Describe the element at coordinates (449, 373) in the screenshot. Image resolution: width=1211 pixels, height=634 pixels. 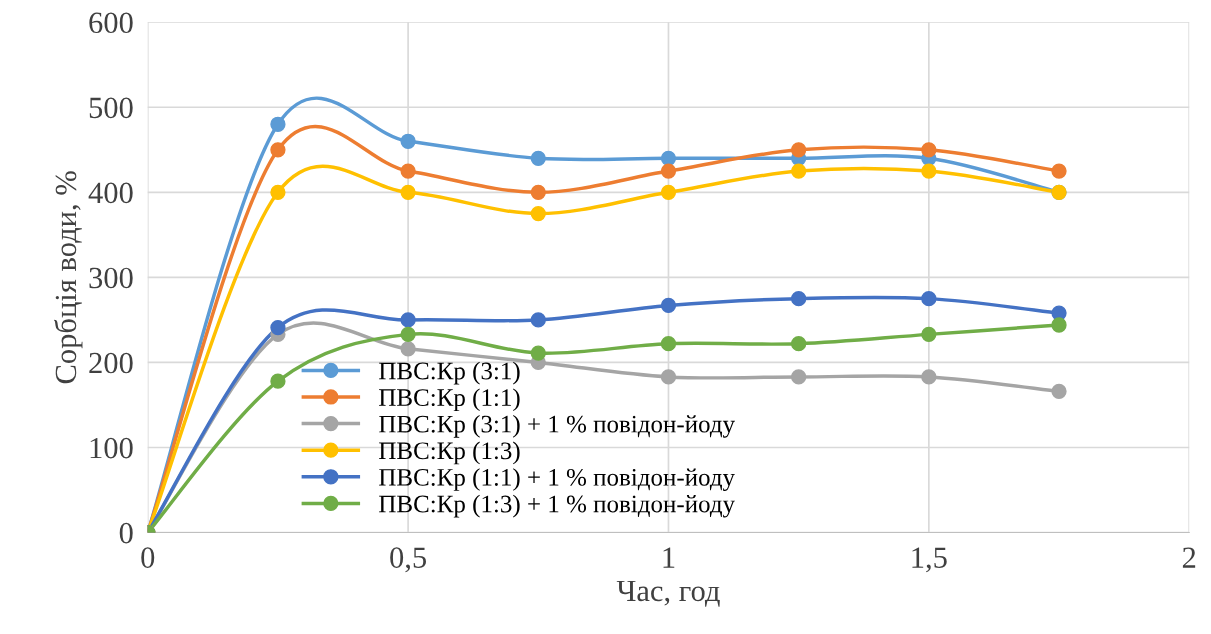
I see `legend-label: ПВС:Кр (3:1)` at that location.